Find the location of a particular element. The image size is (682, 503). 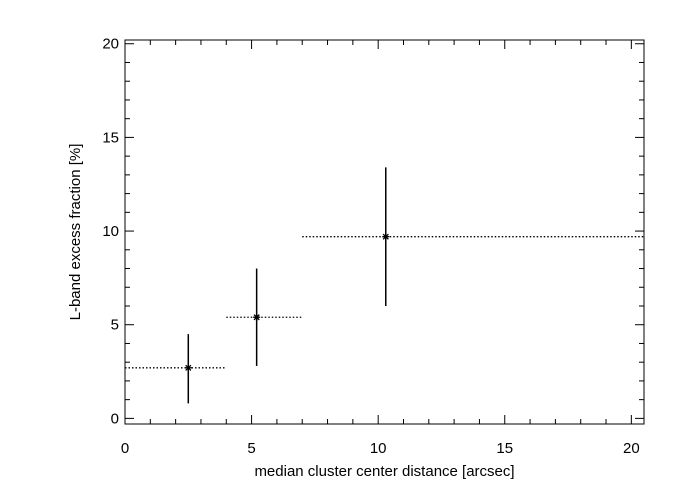

y-tick-label: 5 is located at coordinates (115, 325).